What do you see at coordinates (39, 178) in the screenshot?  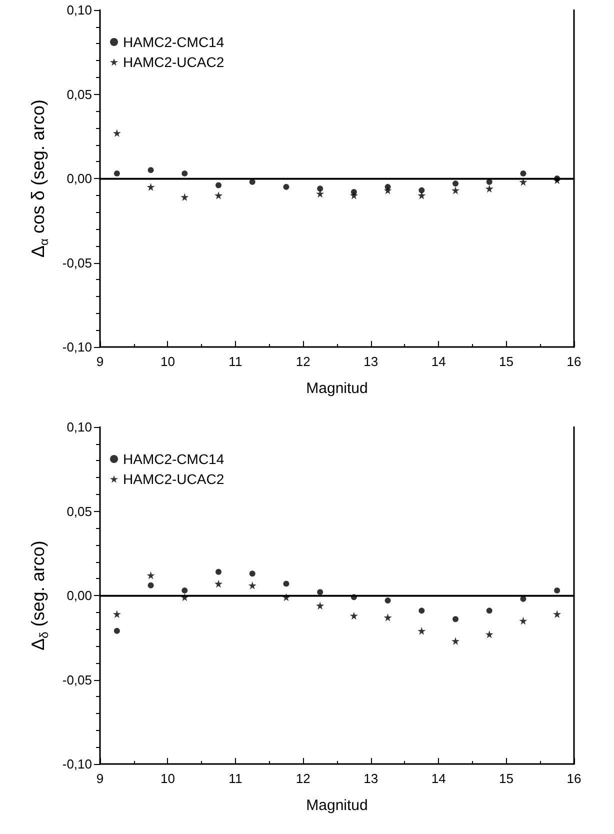 I see `y-axis-title: Δα cos δ (seg. arco)` at bounding box center [39, 178].